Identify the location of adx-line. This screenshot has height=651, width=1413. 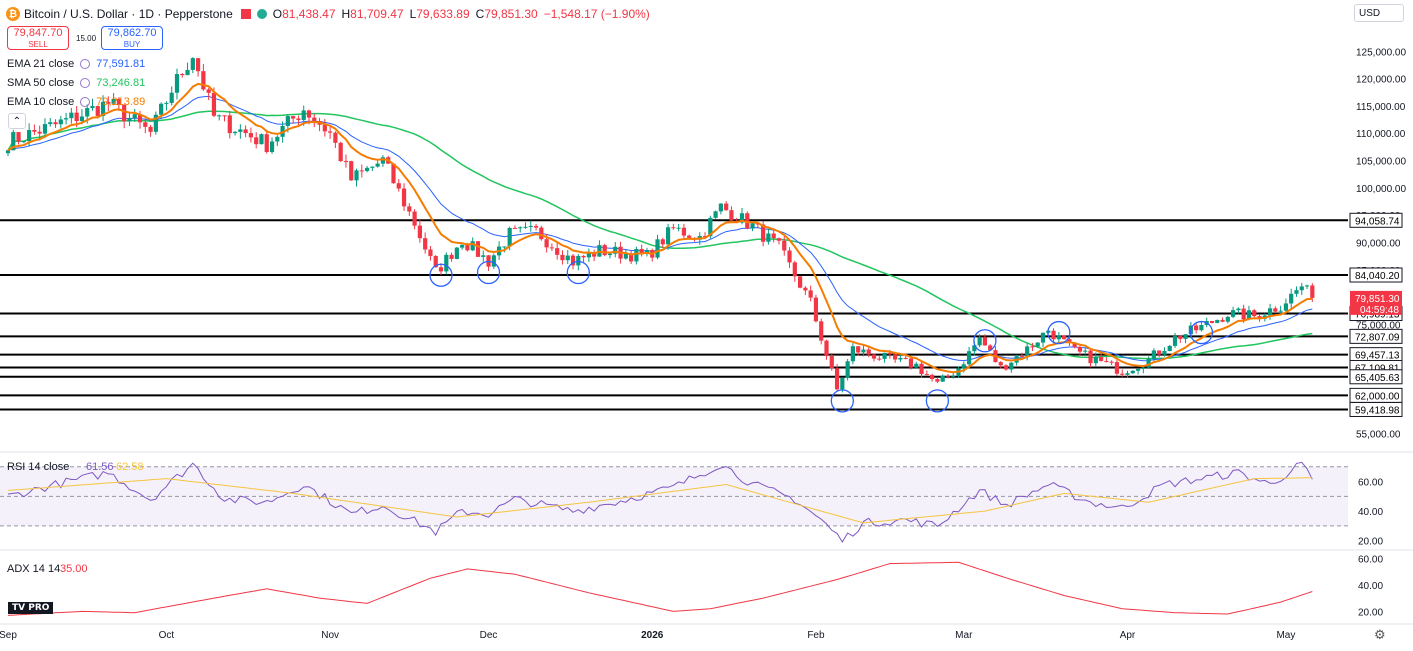
(660, 588).